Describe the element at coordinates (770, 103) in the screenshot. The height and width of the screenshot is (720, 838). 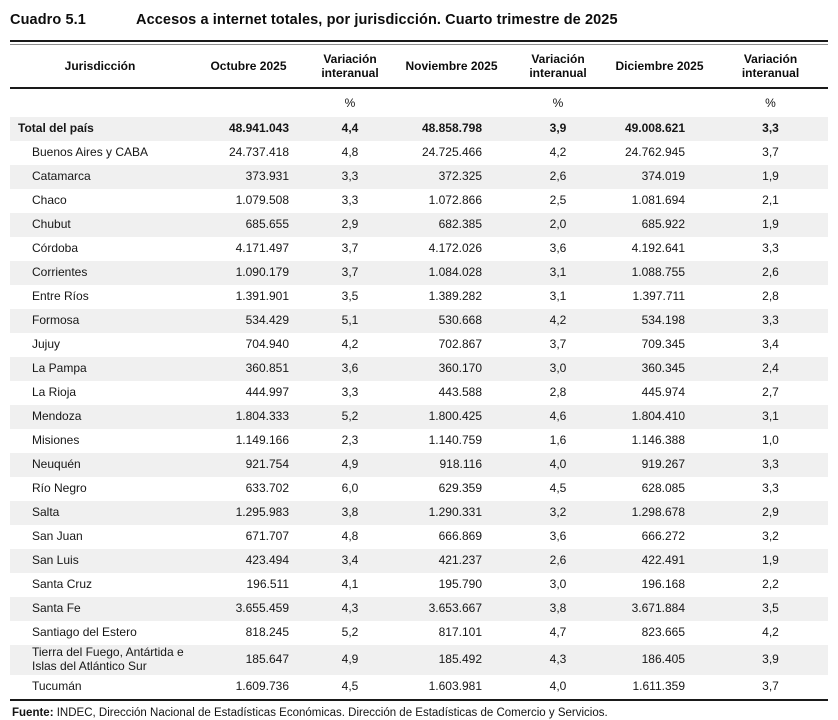
I see `unit-cell-percent-3: %` at that location.